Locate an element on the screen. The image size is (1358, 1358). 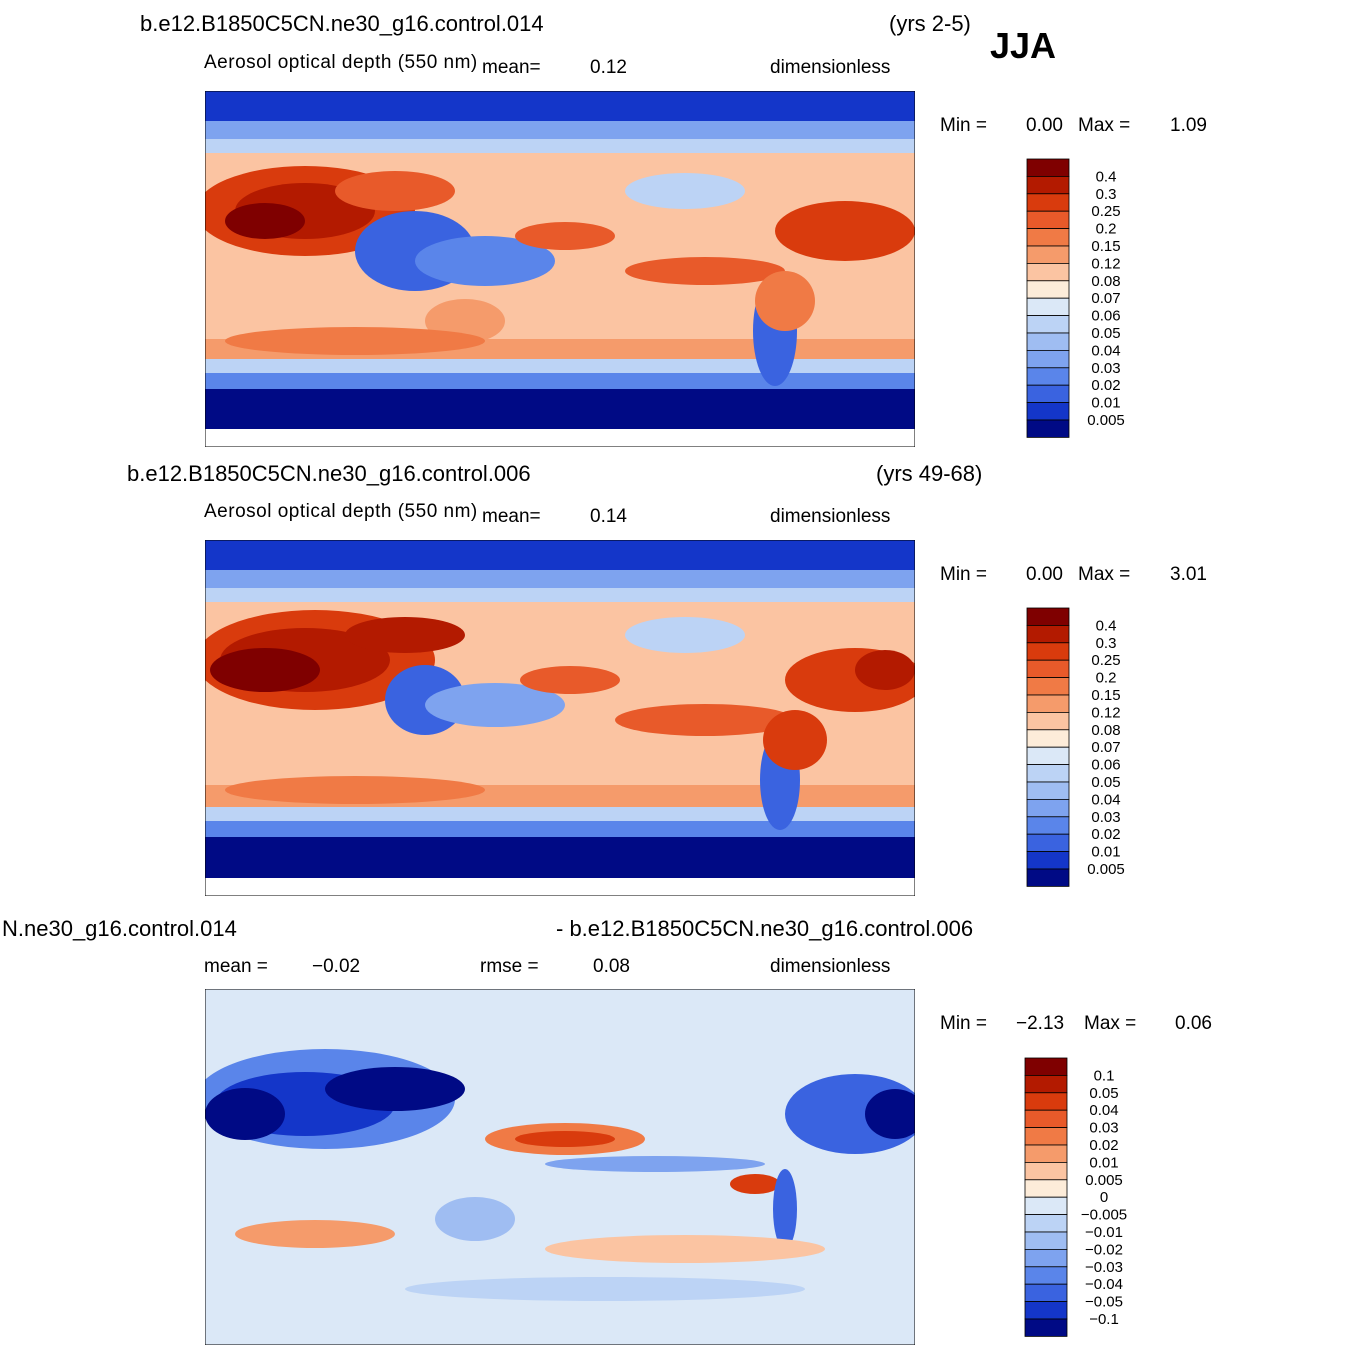
colorbar-level-label: −0.01 is located at coordinates (1104, 1232).